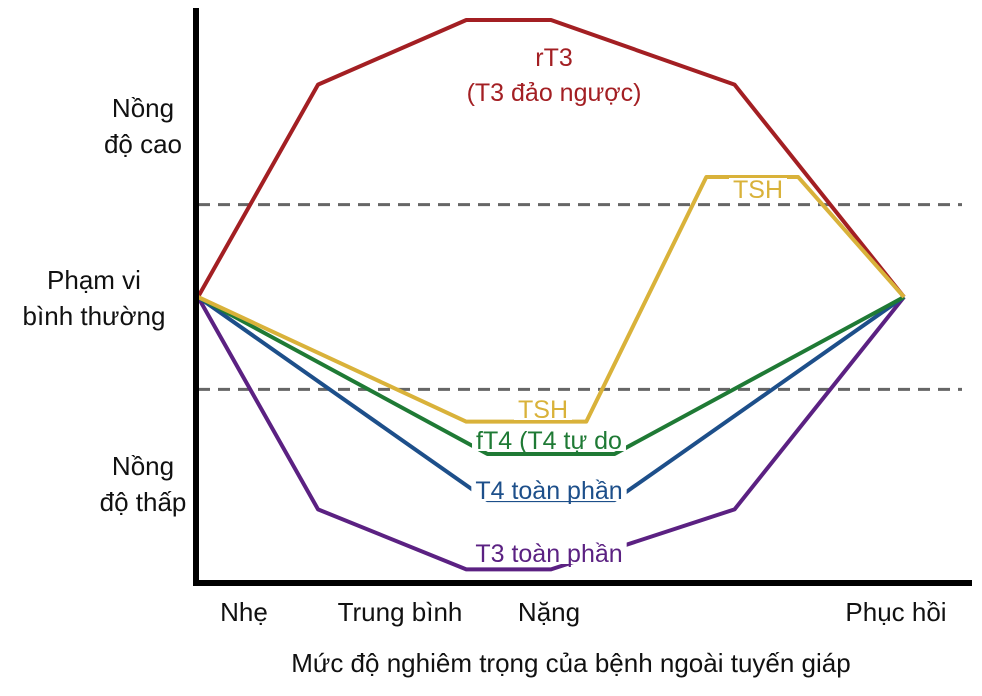 Image resolution: width=982 pixels, height=696 pixels. What do you see at coordinates (94, 316) in the screenshot?
I see `y-label-normal-line2: bình thường` at bounding box center [94, 316].